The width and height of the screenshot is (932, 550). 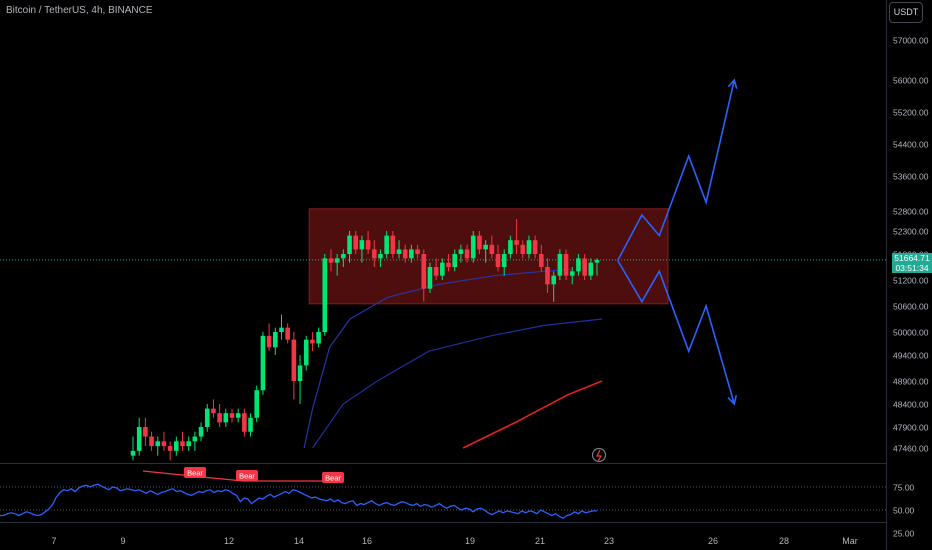 I want to click on bearish-projection-path, so click(x=676, y=332).